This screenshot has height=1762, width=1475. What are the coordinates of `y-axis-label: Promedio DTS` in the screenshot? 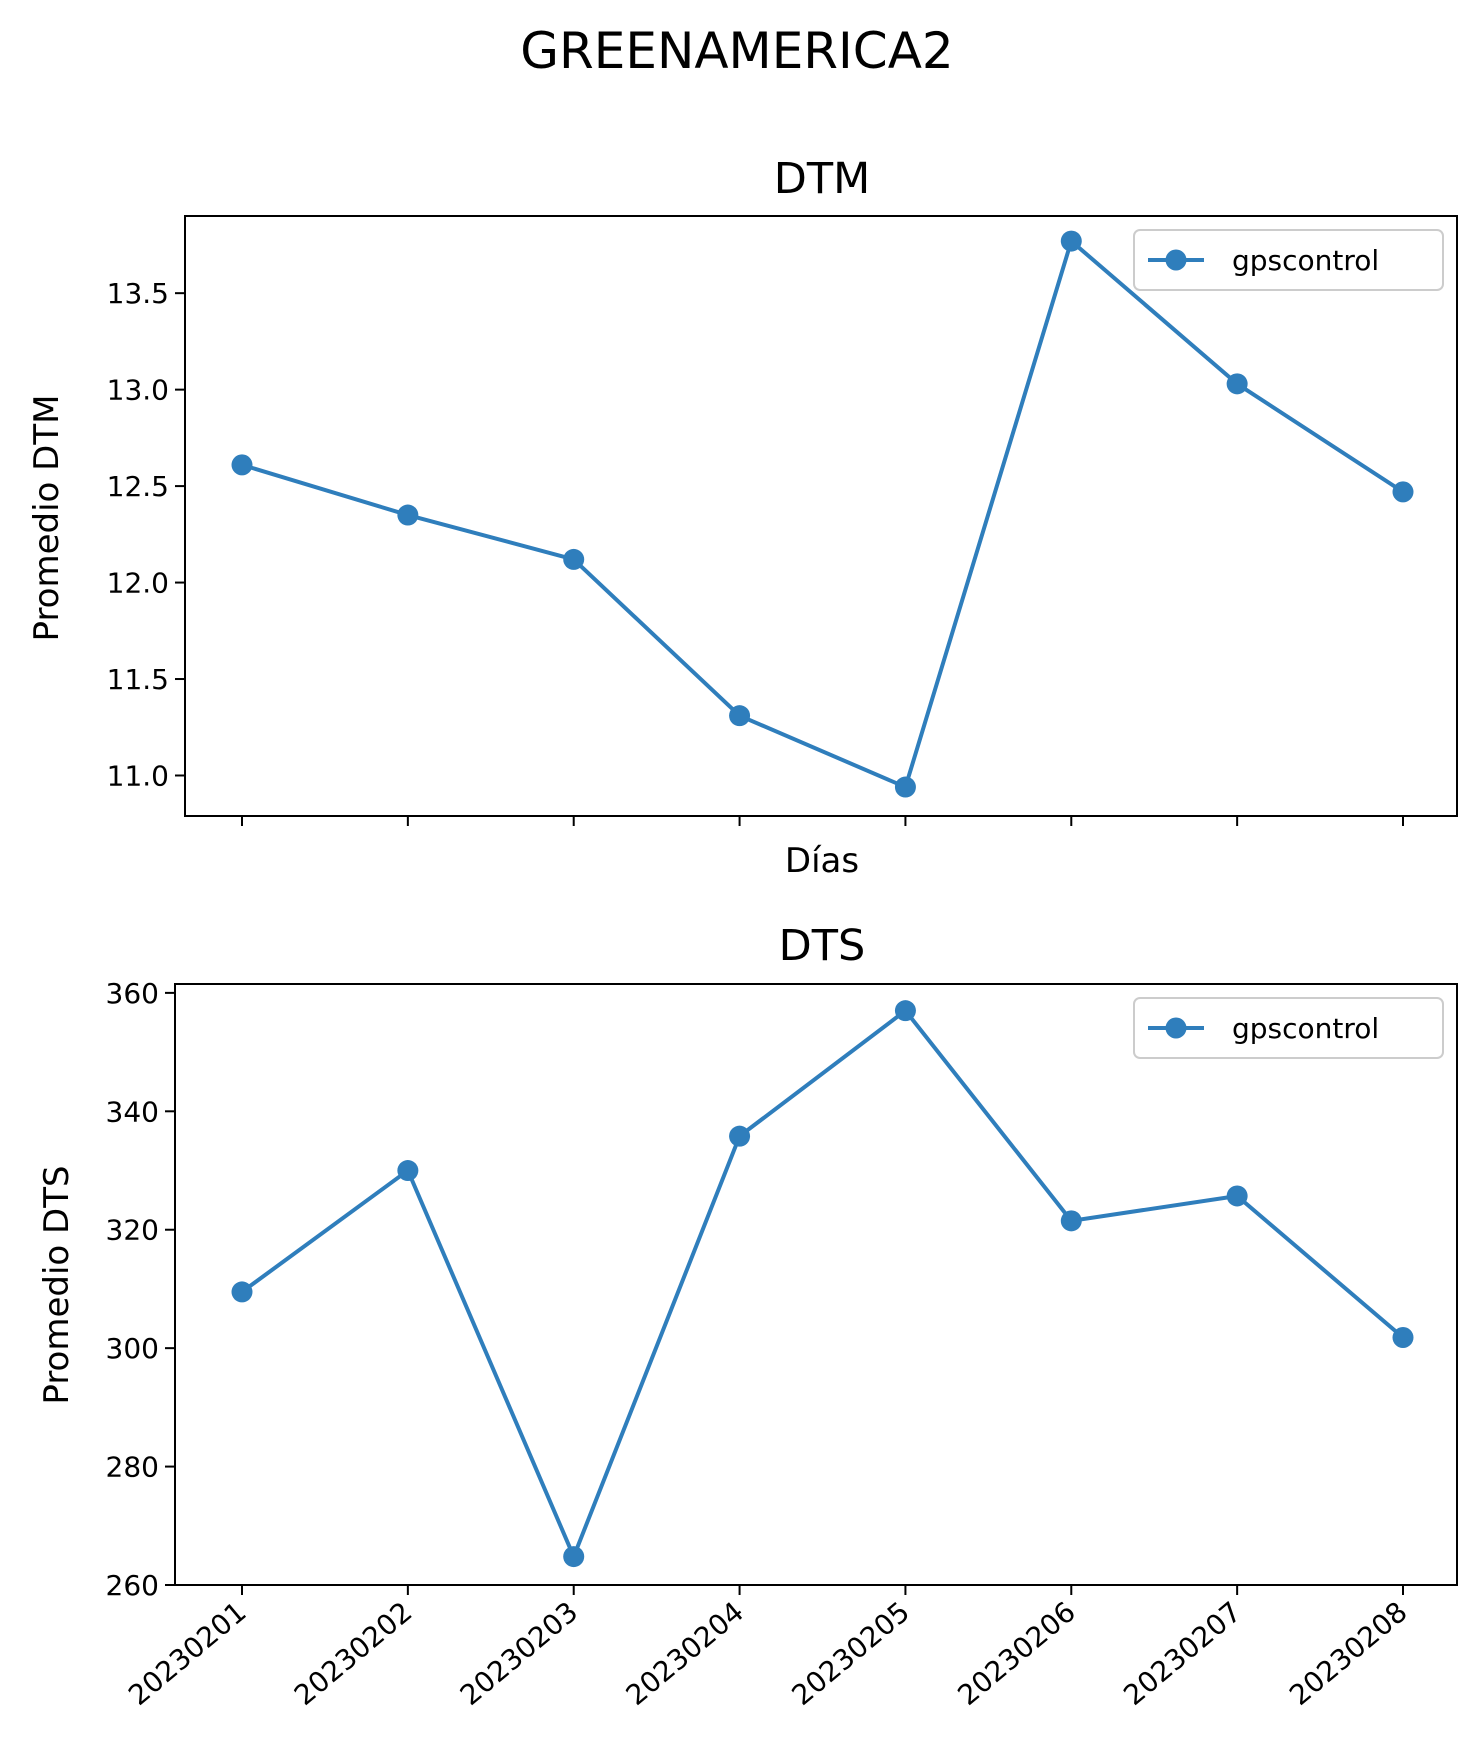 It's located at (57, 1284).